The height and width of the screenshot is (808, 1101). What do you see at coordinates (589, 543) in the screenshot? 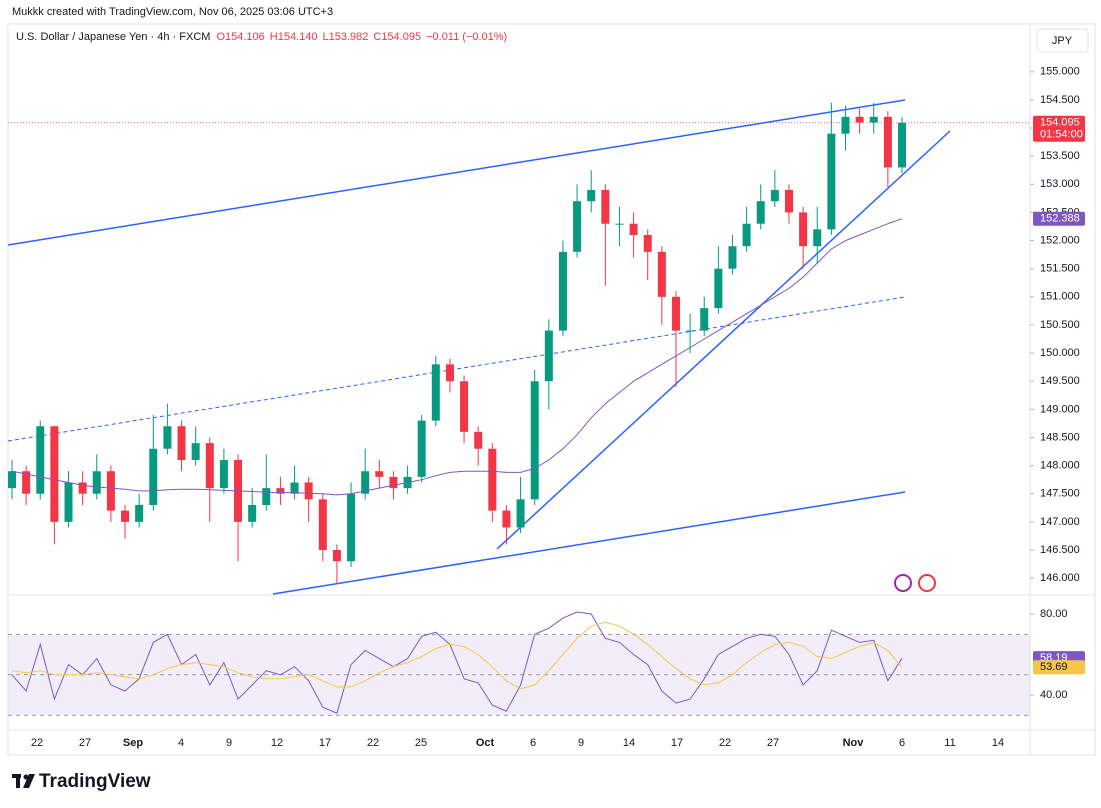
I see `channel-lower` at bounding box center [589, 543].